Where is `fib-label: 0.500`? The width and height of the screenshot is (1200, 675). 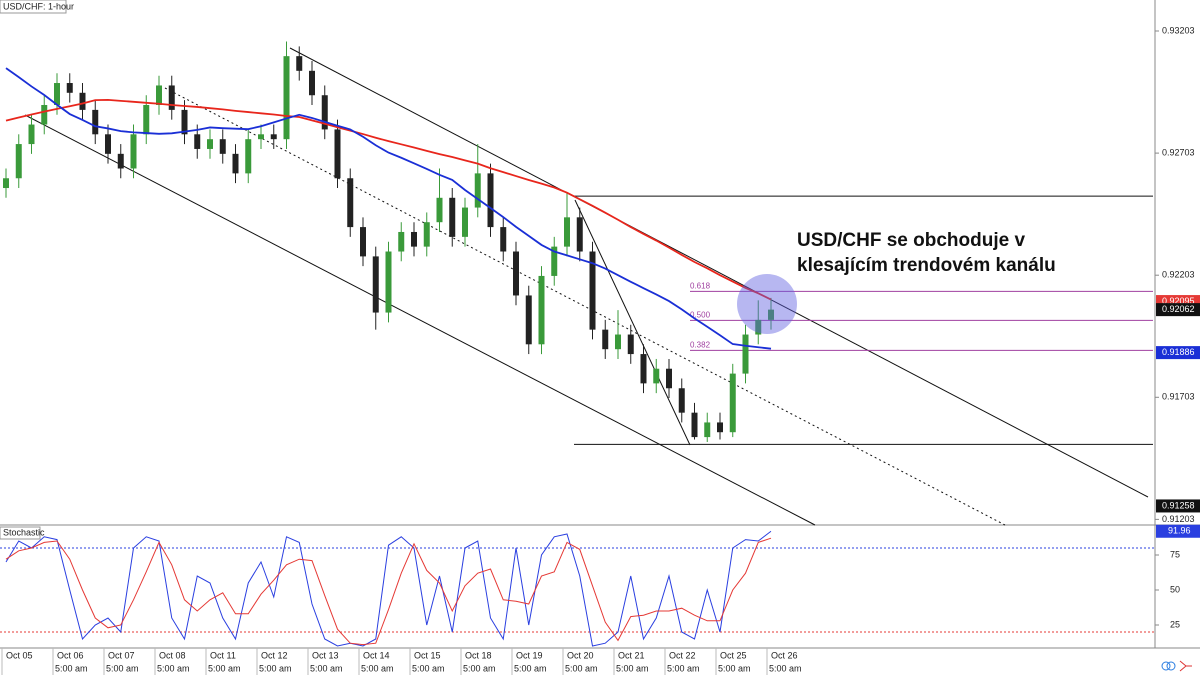
fib-label: 0.500 is located at coordinates (700, 314).